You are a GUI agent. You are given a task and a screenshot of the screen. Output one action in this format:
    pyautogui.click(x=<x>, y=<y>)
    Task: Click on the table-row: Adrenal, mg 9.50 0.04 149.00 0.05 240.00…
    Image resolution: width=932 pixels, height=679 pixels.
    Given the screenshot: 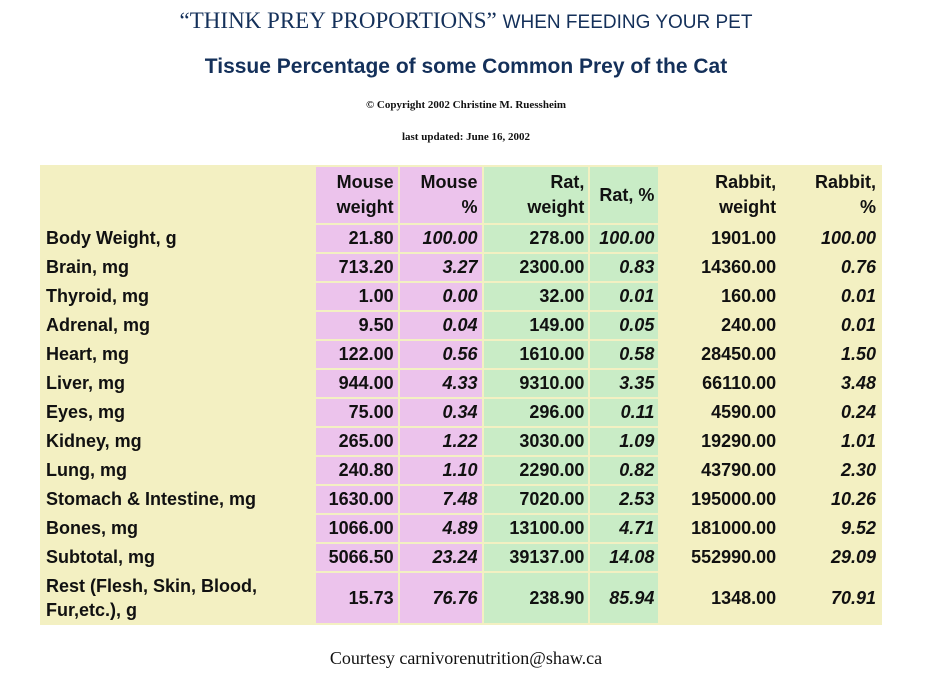 What is the action you would take?
    pyautogui.click(x=461, y=325)
    